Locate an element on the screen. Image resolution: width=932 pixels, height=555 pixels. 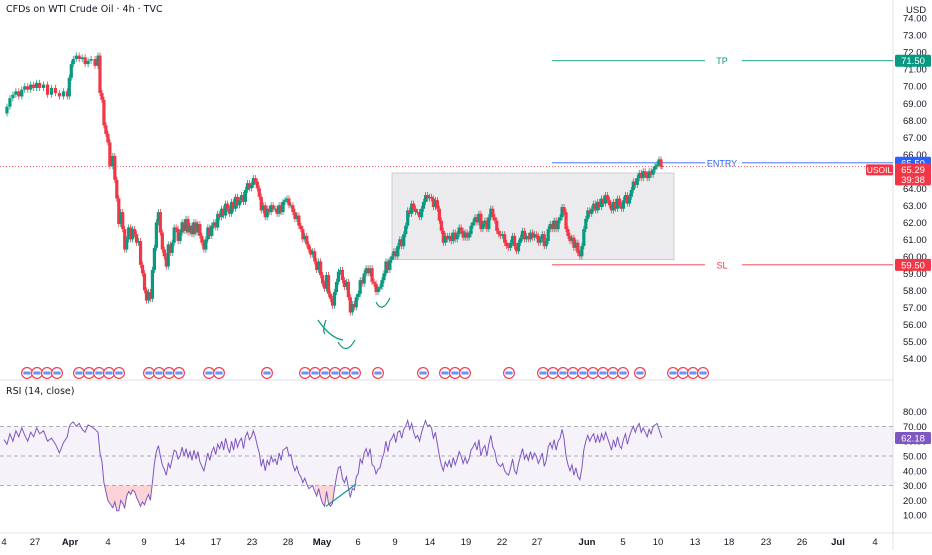
symbol-tag-label: USOIL is located at coordinates (880, 170).